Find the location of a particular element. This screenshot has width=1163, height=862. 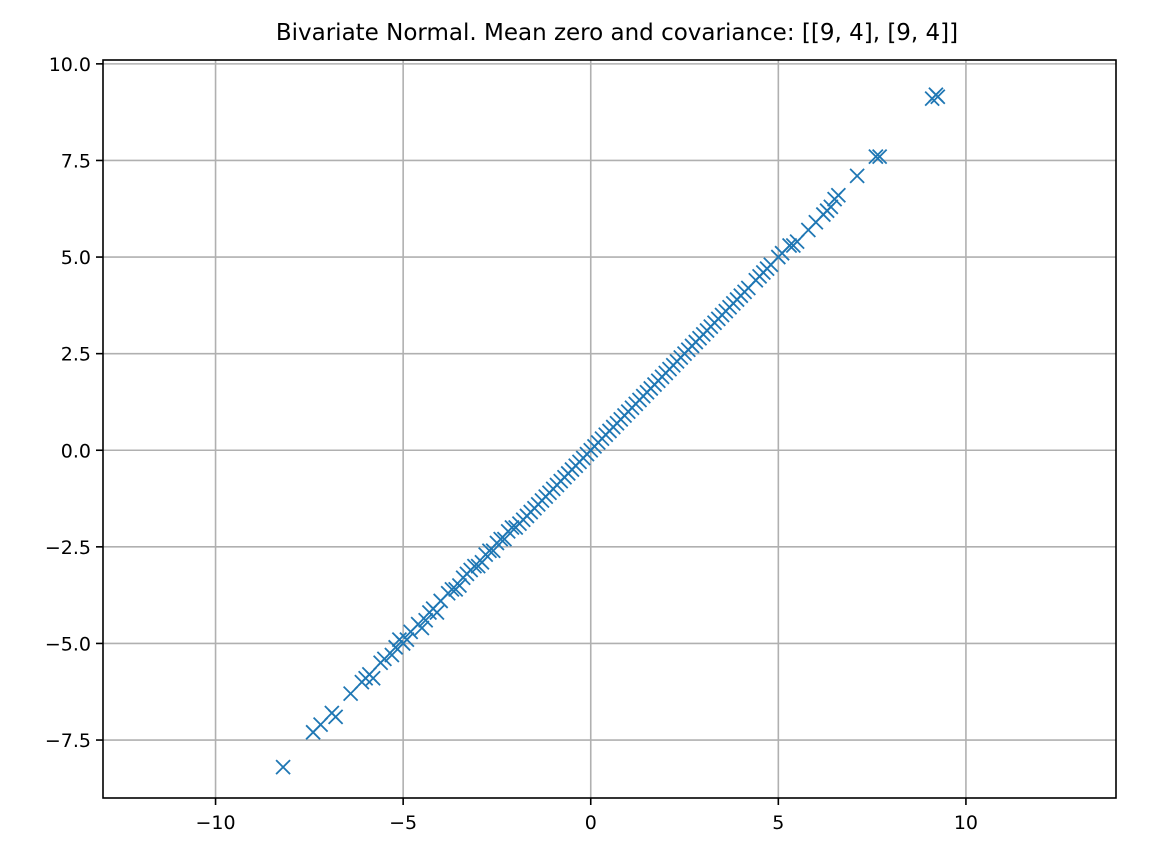

y-tick-label: 7.5 is located at coordinates (76, 161).